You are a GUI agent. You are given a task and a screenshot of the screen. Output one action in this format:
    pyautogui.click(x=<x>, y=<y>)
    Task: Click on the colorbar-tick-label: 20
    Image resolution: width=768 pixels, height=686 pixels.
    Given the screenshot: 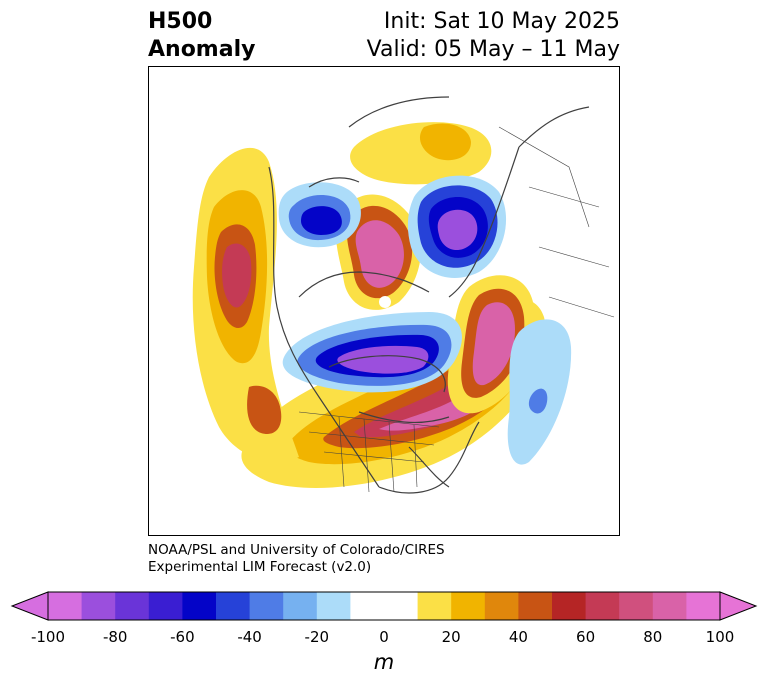 What is the action you would take?
    pyautogui.click(x=451, y=637)
    